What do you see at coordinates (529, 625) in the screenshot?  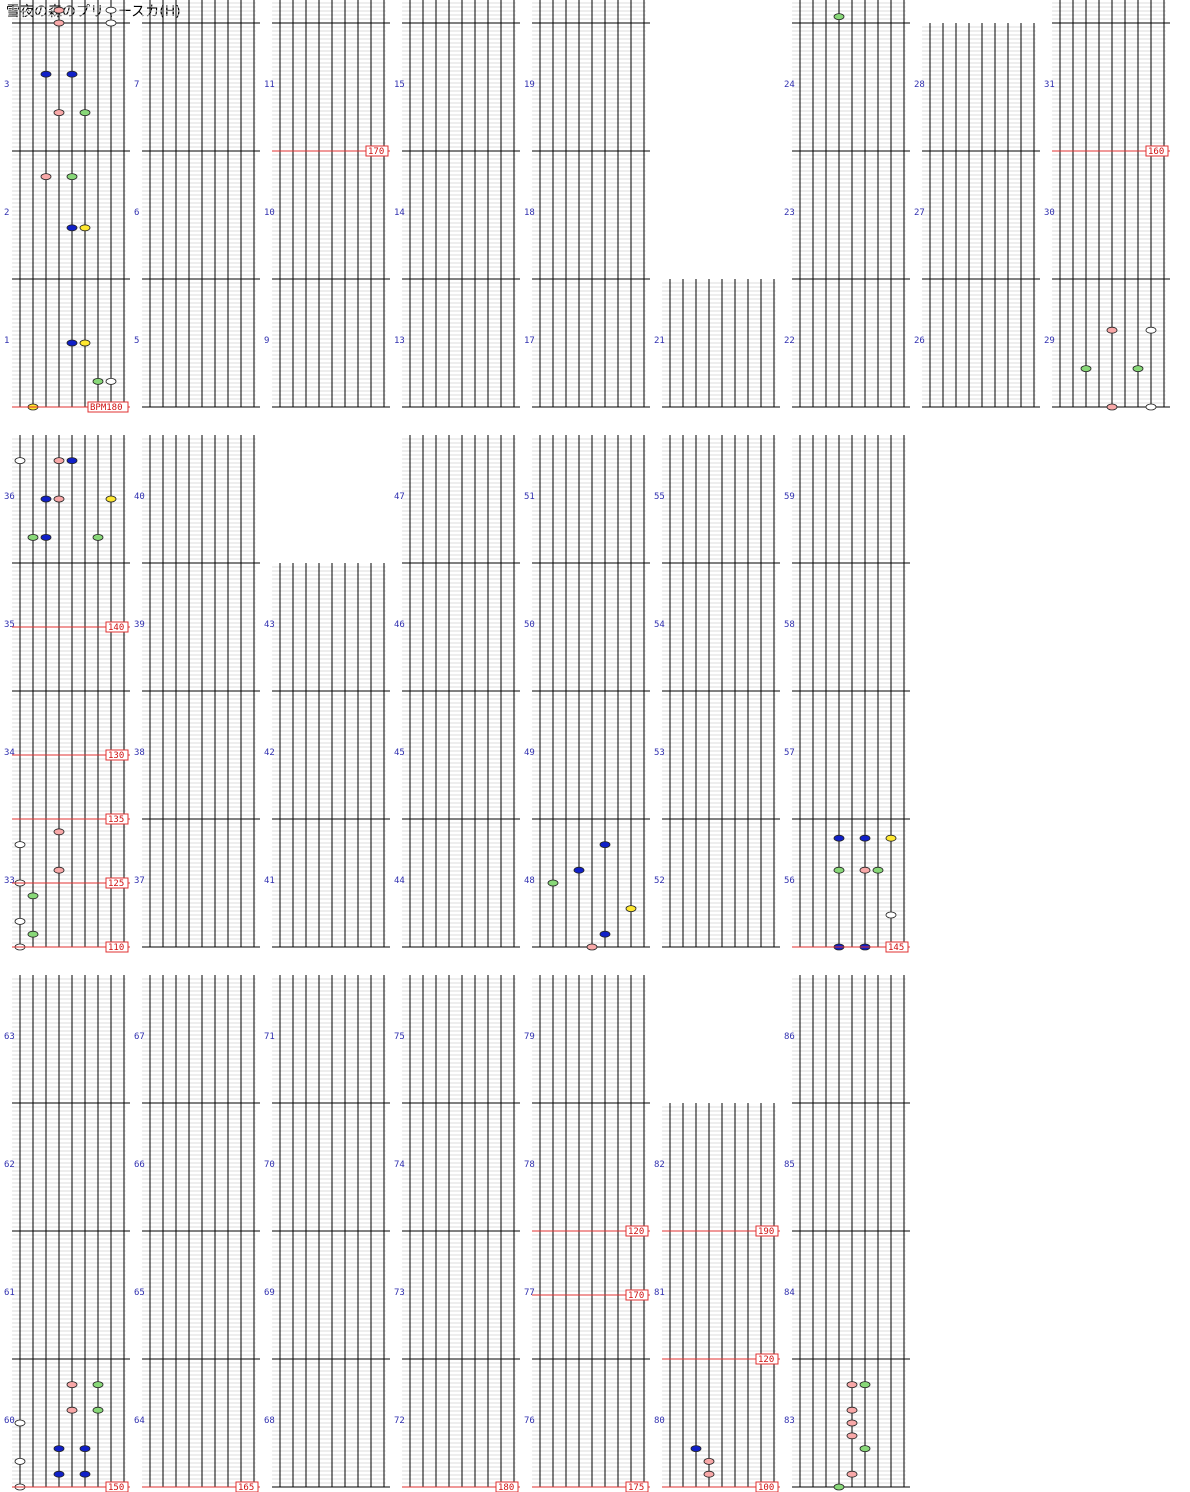 I see `measure-number: 50` at bounding box center [529, 625].